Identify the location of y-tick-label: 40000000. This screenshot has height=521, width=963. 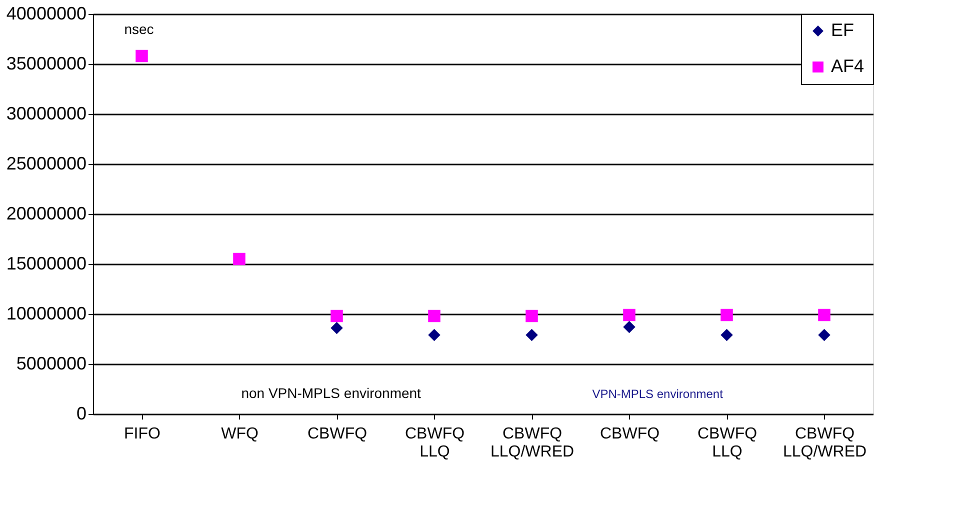
(46, 14).